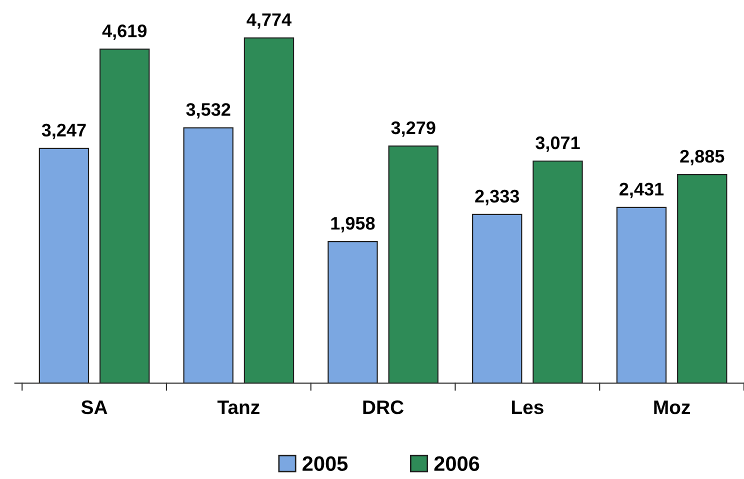 The image size is (744, 479). I want to click on x-tick-label: DRC, so click(383, 407).